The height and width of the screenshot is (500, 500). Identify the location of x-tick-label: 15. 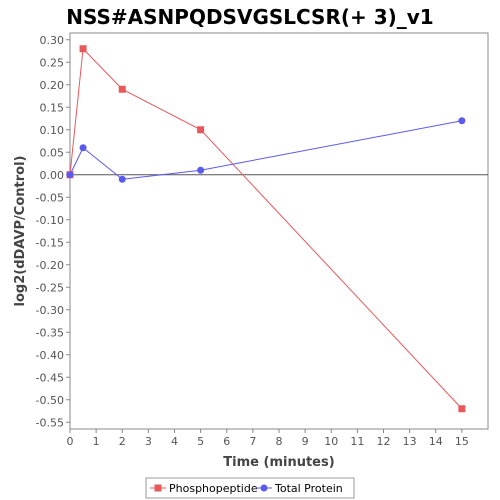
(462, 441).